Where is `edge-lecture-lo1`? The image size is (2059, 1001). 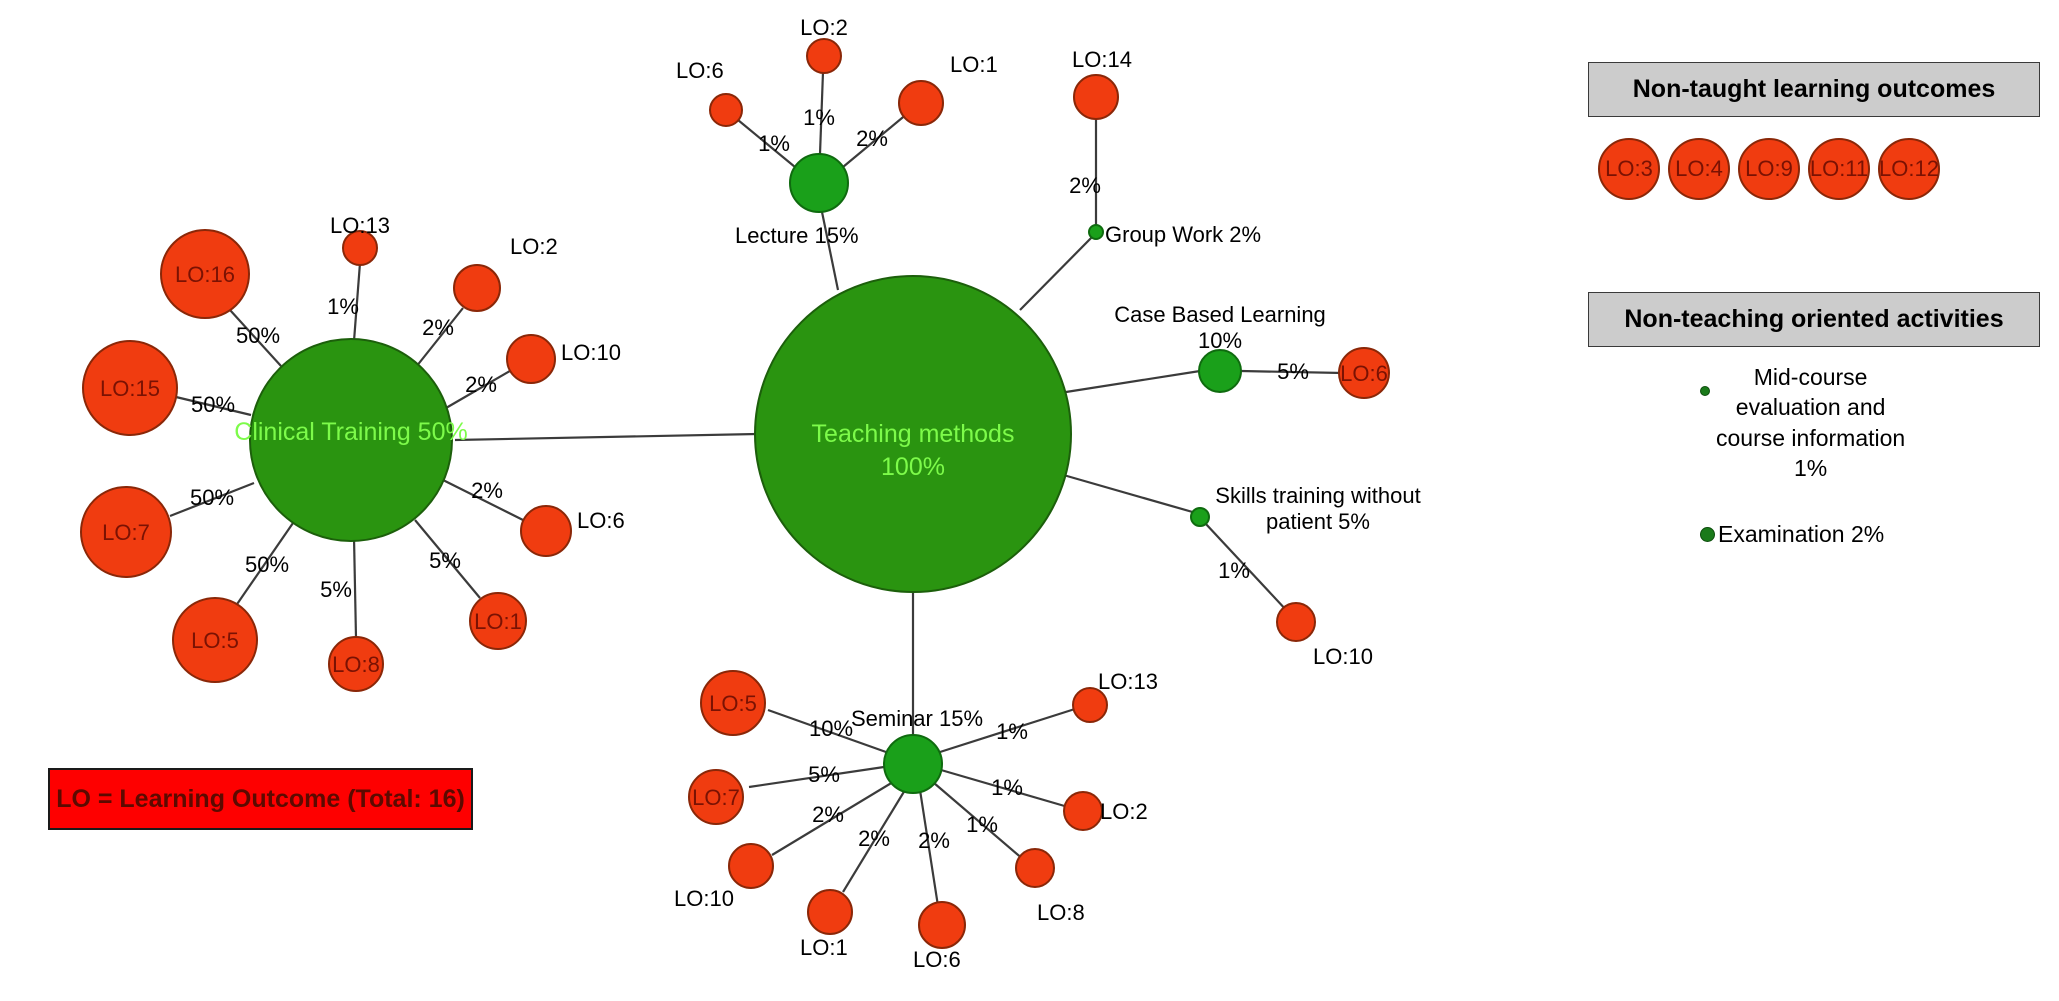 edge-lecture-lo1 is located at coordinates (875, 140).